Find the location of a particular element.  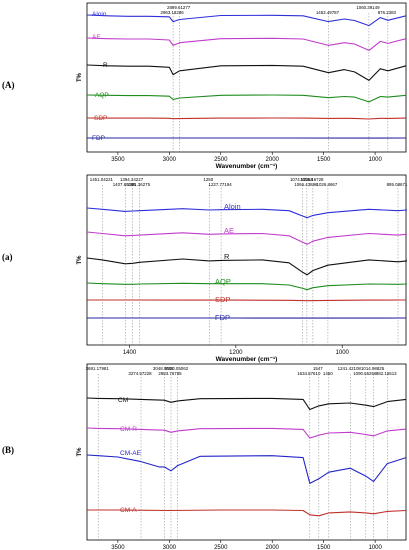

peak-label: 2983.76785 is located at coordinates (170, 373).